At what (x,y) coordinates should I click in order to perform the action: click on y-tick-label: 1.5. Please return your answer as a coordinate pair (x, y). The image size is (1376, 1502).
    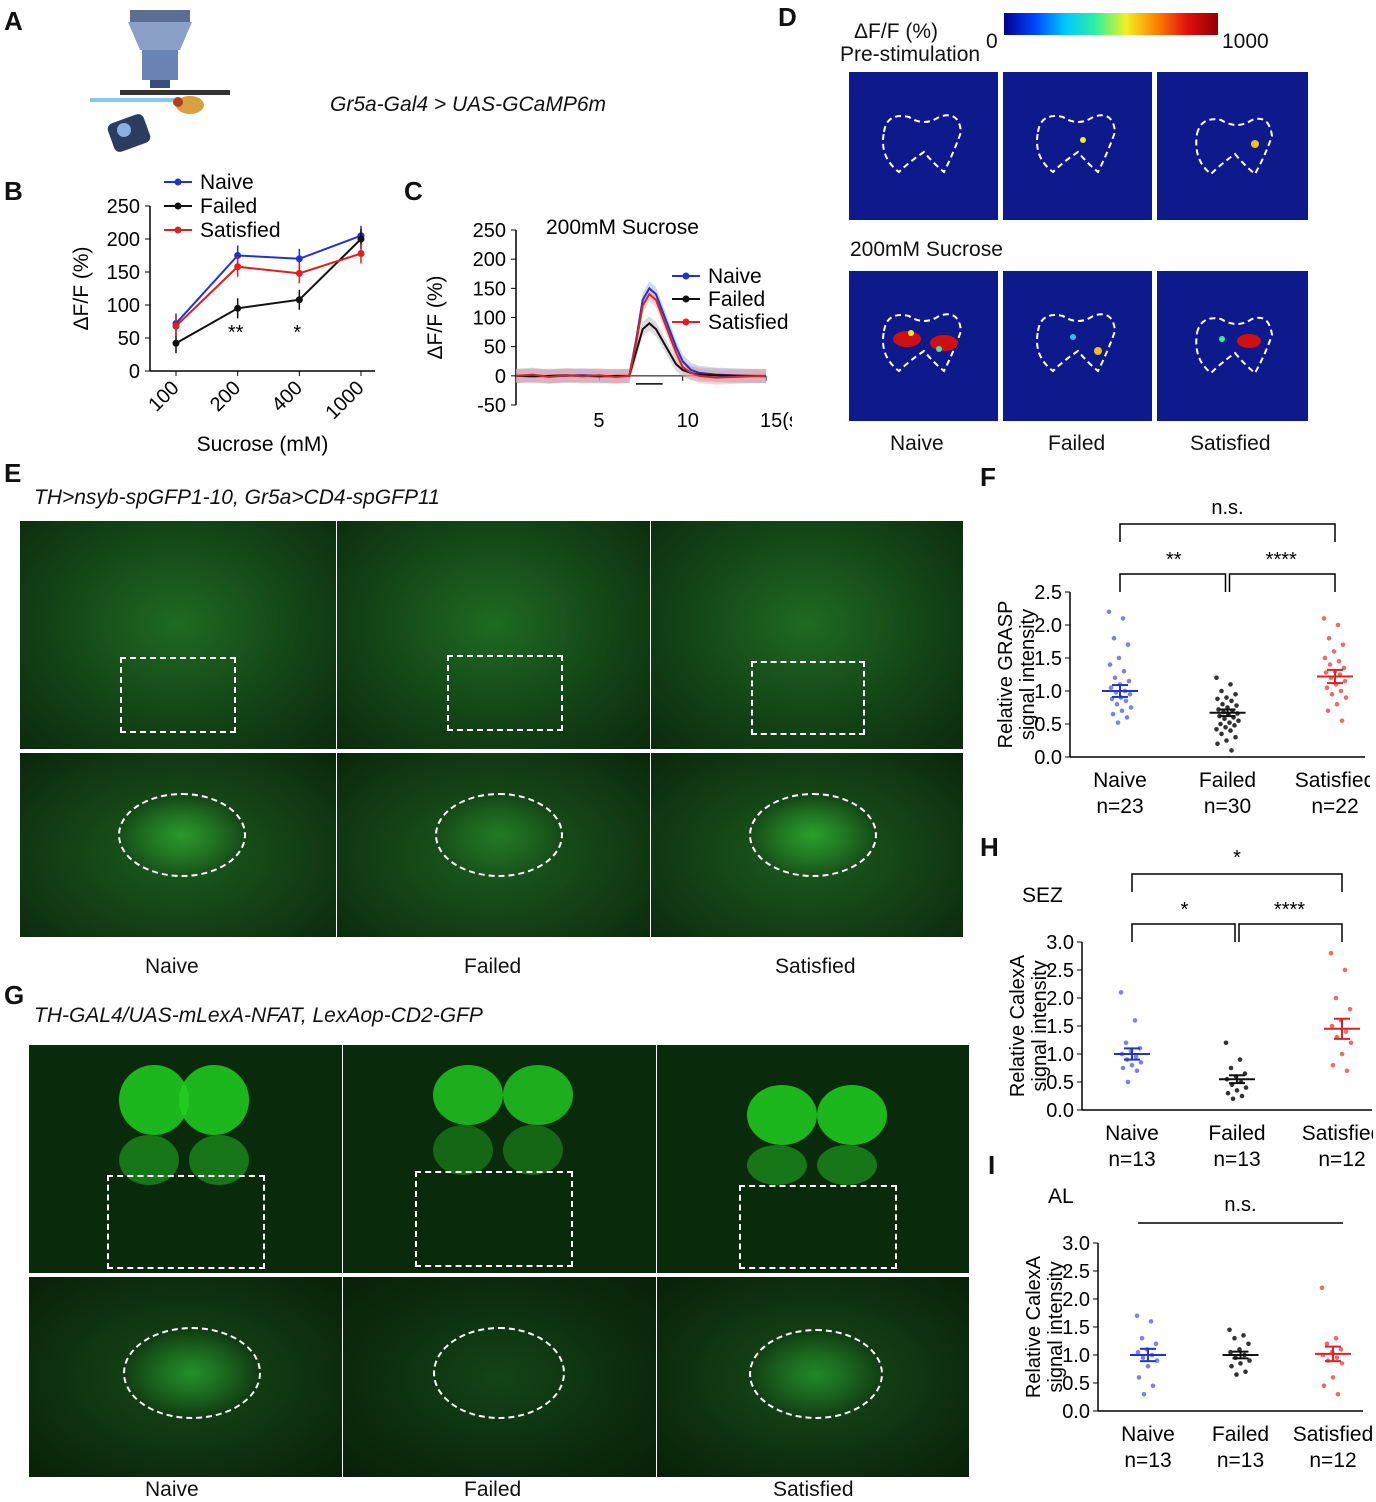
    Looking at the image, I should click on (1060, 1027).